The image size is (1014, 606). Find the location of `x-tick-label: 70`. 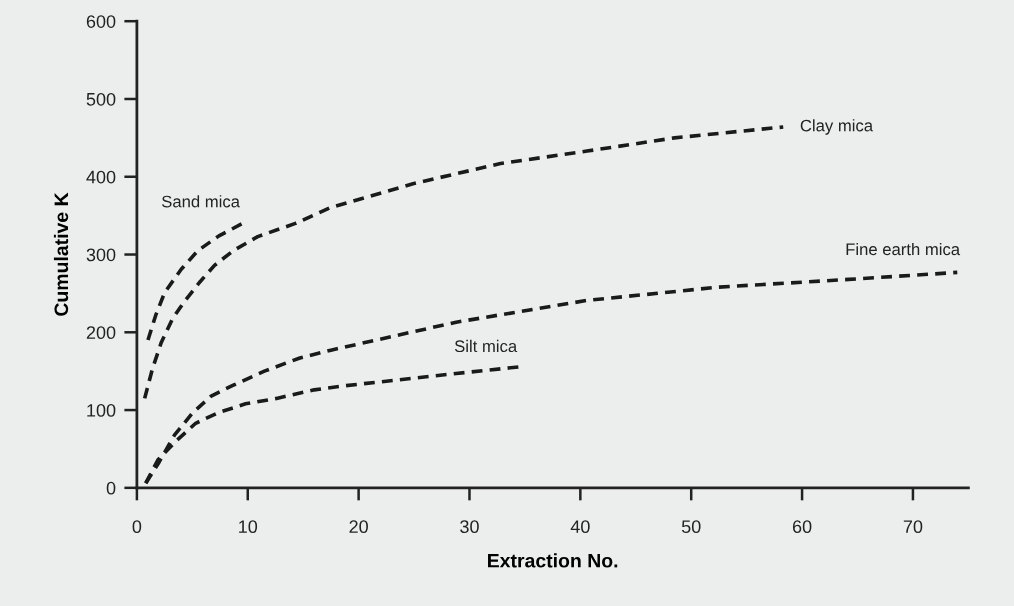

x-tick-label: 70 is located at coordinates (913, 527).